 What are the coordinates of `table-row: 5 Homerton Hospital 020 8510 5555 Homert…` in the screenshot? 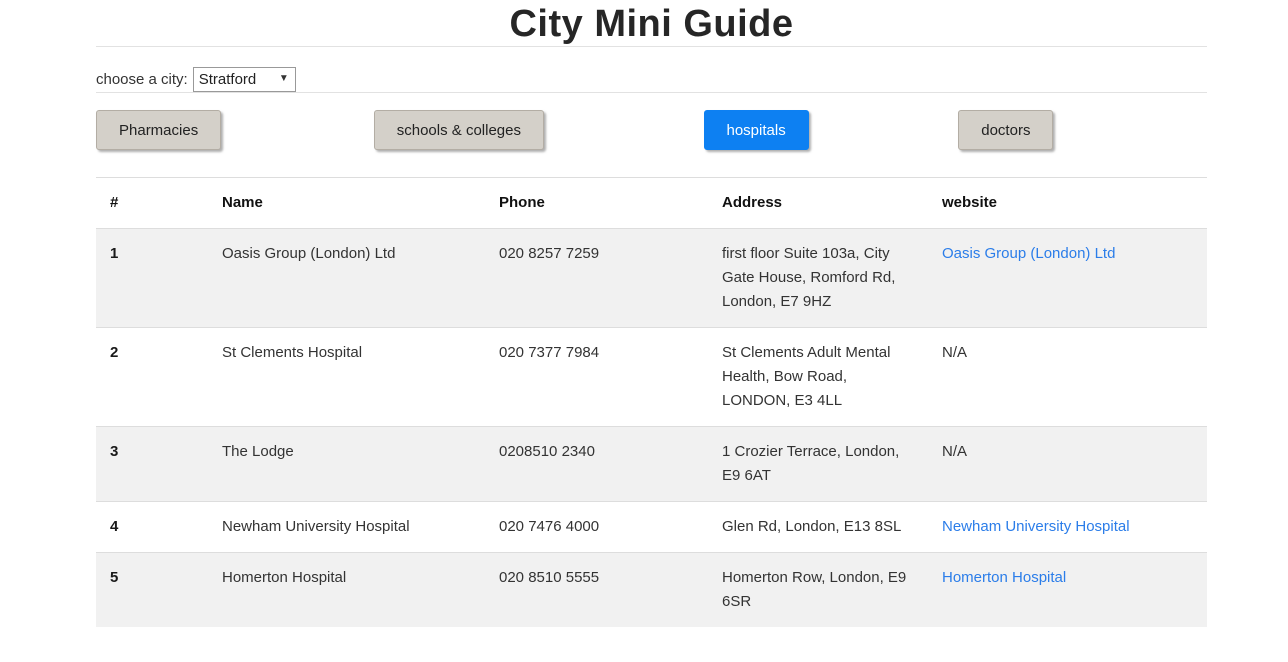 It's located at (651, 589).